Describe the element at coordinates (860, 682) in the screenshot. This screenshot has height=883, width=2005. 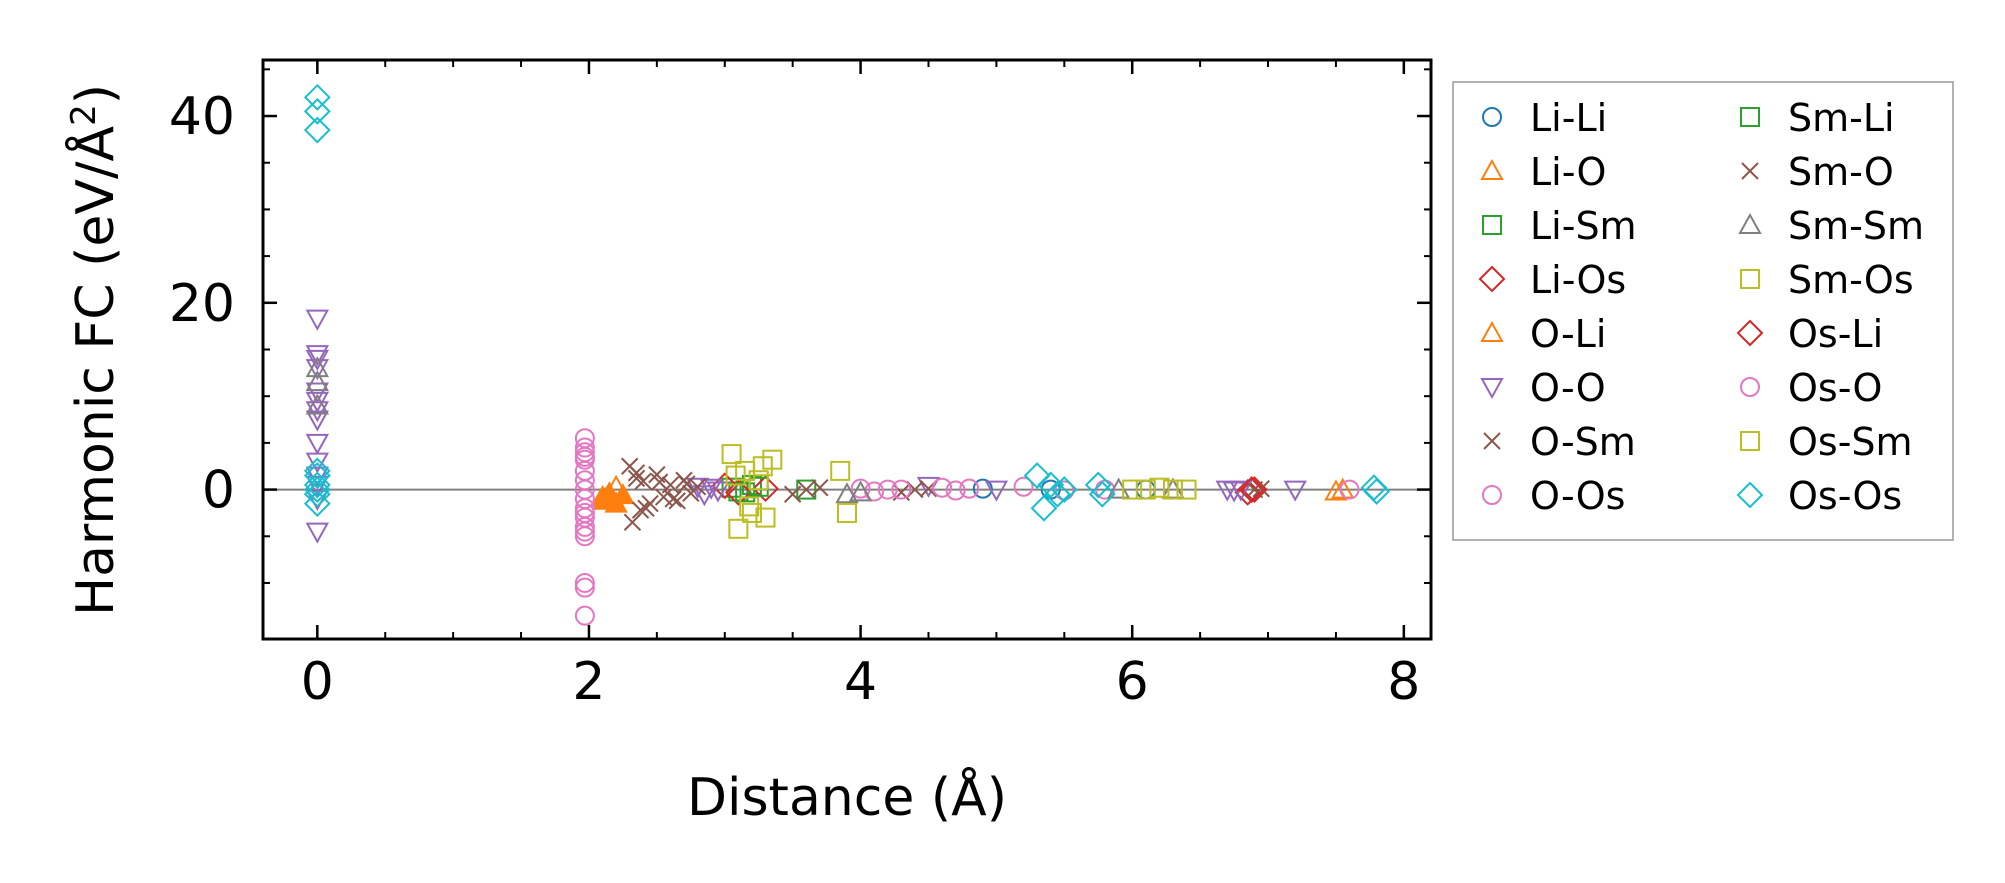
I see `x-tick-label: 4` at that location.